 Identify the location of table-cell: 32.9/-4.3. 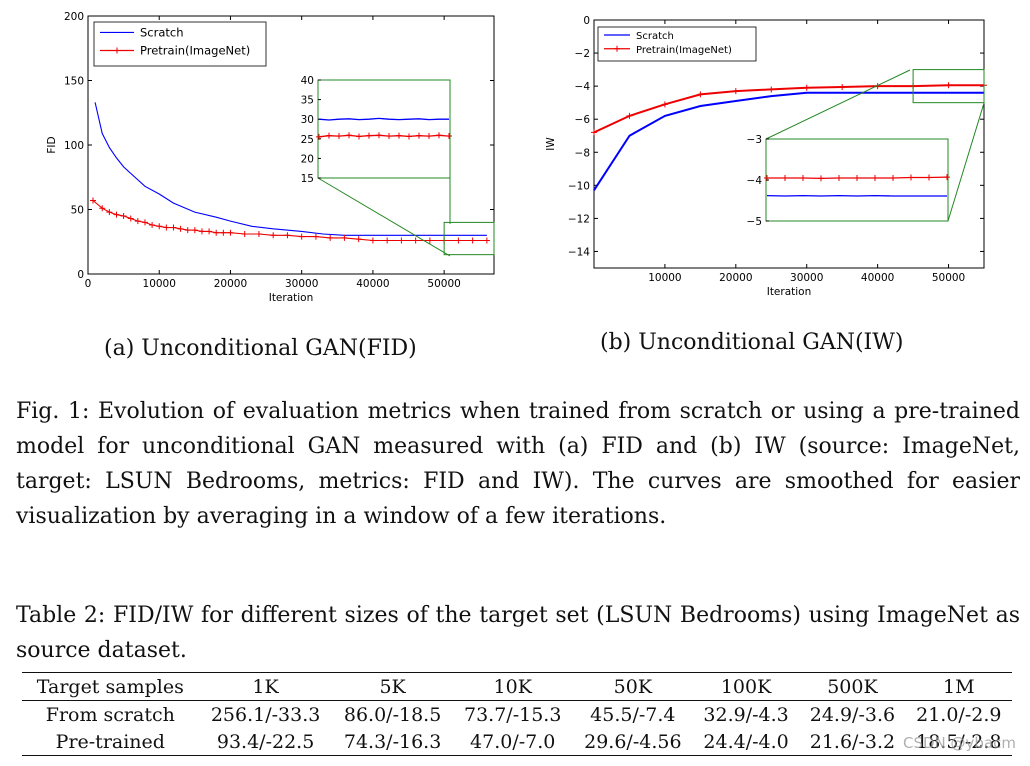
(746, 714).